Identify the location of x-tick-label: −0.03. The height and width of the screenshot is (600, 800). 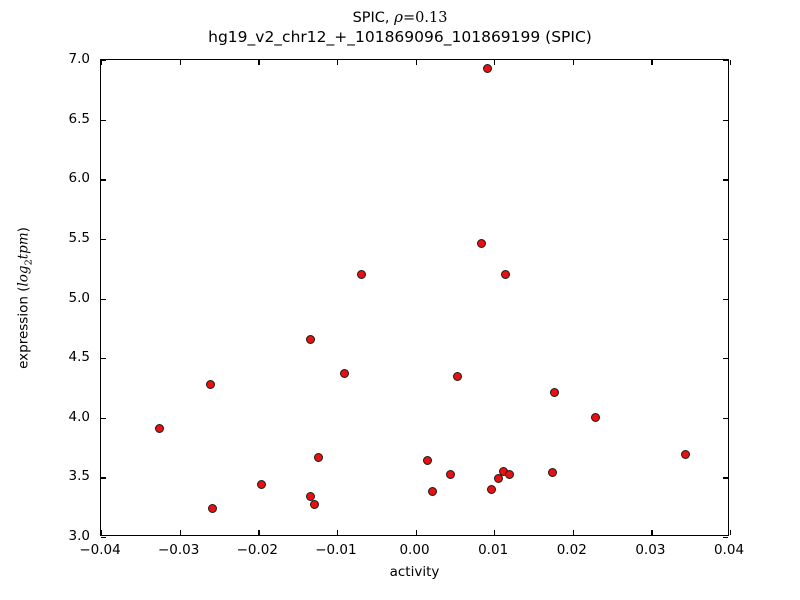
(178, 550).